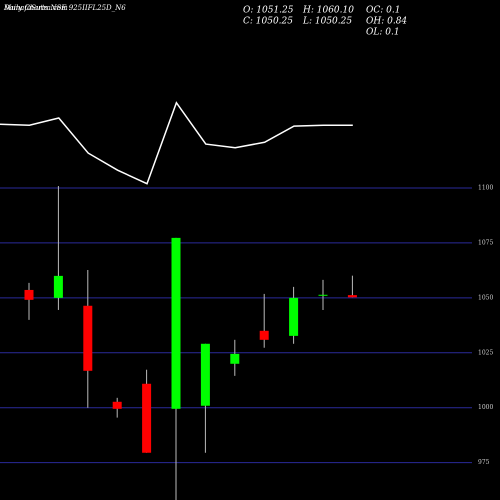 This screenshot has width=500, height=500. What do you see at coordinates (328, 11) in the screenshot?
I see `ohlc-stat: H: 1060.10` at bounding box center [328, 11].